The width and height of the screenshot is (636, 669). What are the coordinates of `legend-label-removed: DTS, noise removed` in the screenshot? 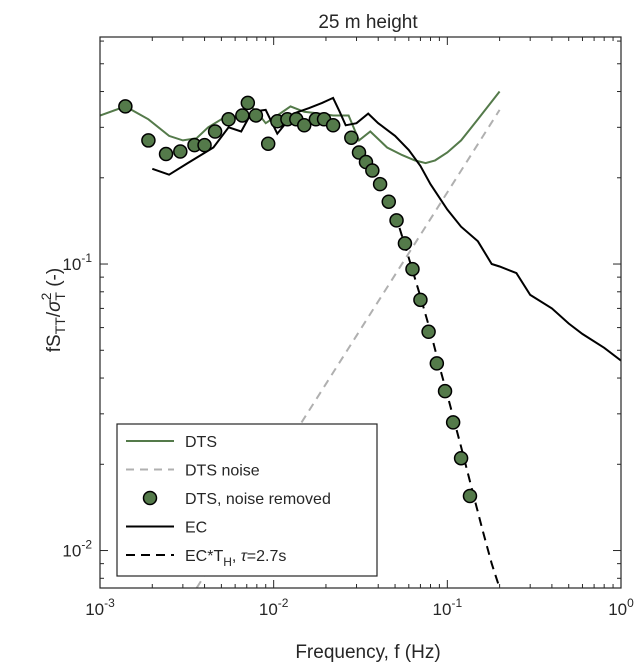 It's located at (258, 499).